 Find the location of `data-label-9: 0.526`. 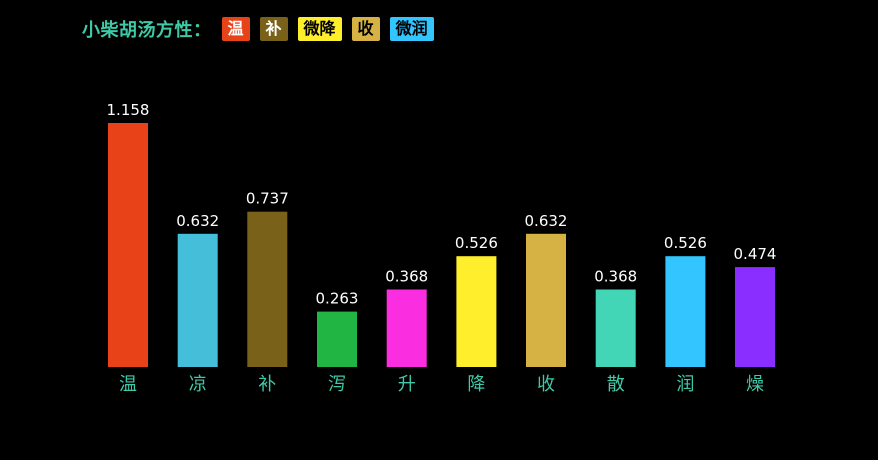

data-label-9: 0.526 is located at coordinates (685, 243).